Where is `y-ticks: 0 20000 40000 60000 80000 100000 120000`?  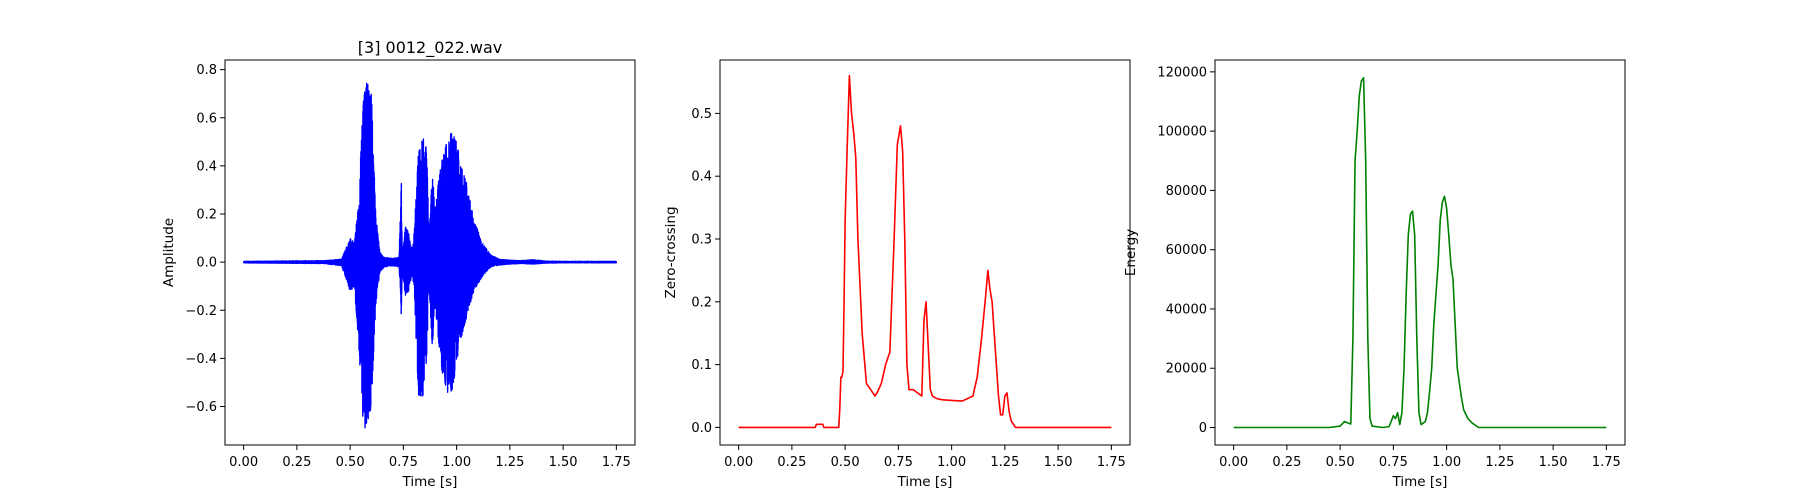 y-ticks: 0 20000 40000 60000 80000 100000 120000 is located at coordinates (1186, 250).